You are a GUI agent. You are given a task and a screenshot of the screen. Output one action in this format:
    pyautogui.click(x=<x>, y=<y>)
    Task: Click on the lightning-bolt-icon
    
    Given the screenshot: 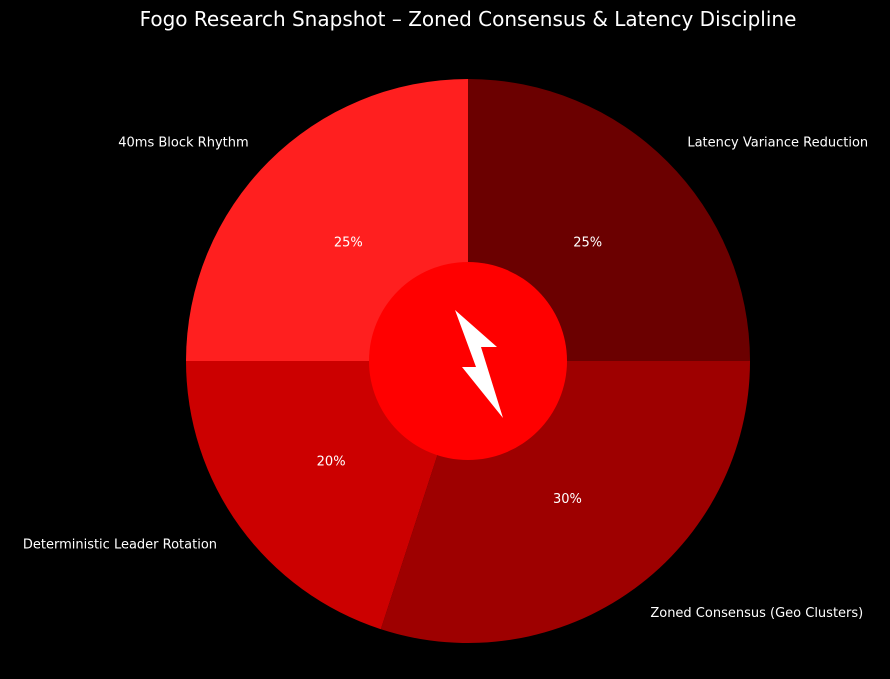 What is the action you would take?
    pyautogui.click(x=479, y=364)
    